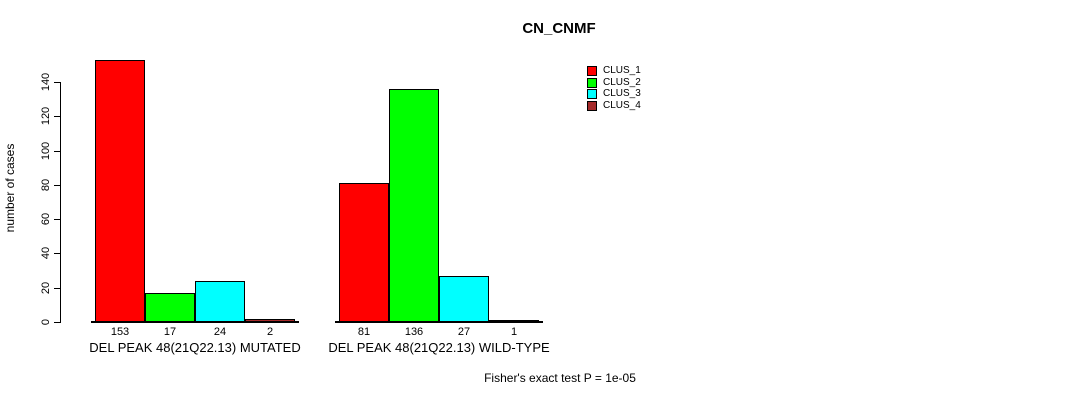 The image size is (1090, 400). I want to click on bar-value-label: 17, so click(170, 332).